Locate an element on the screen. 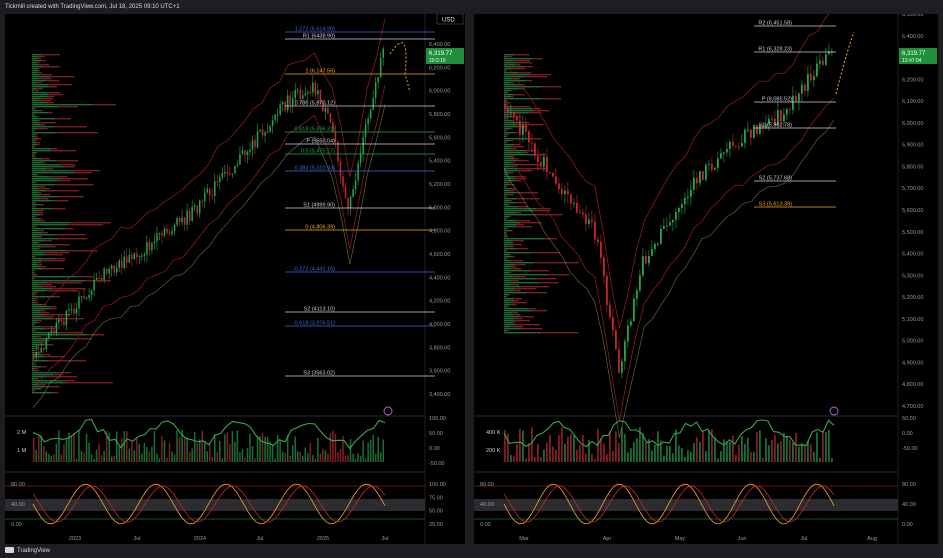 Image resolution: width=943 pixels, height=558 pixels. price-axis-label: 6,400.00 is located at coordinates (439, 45).